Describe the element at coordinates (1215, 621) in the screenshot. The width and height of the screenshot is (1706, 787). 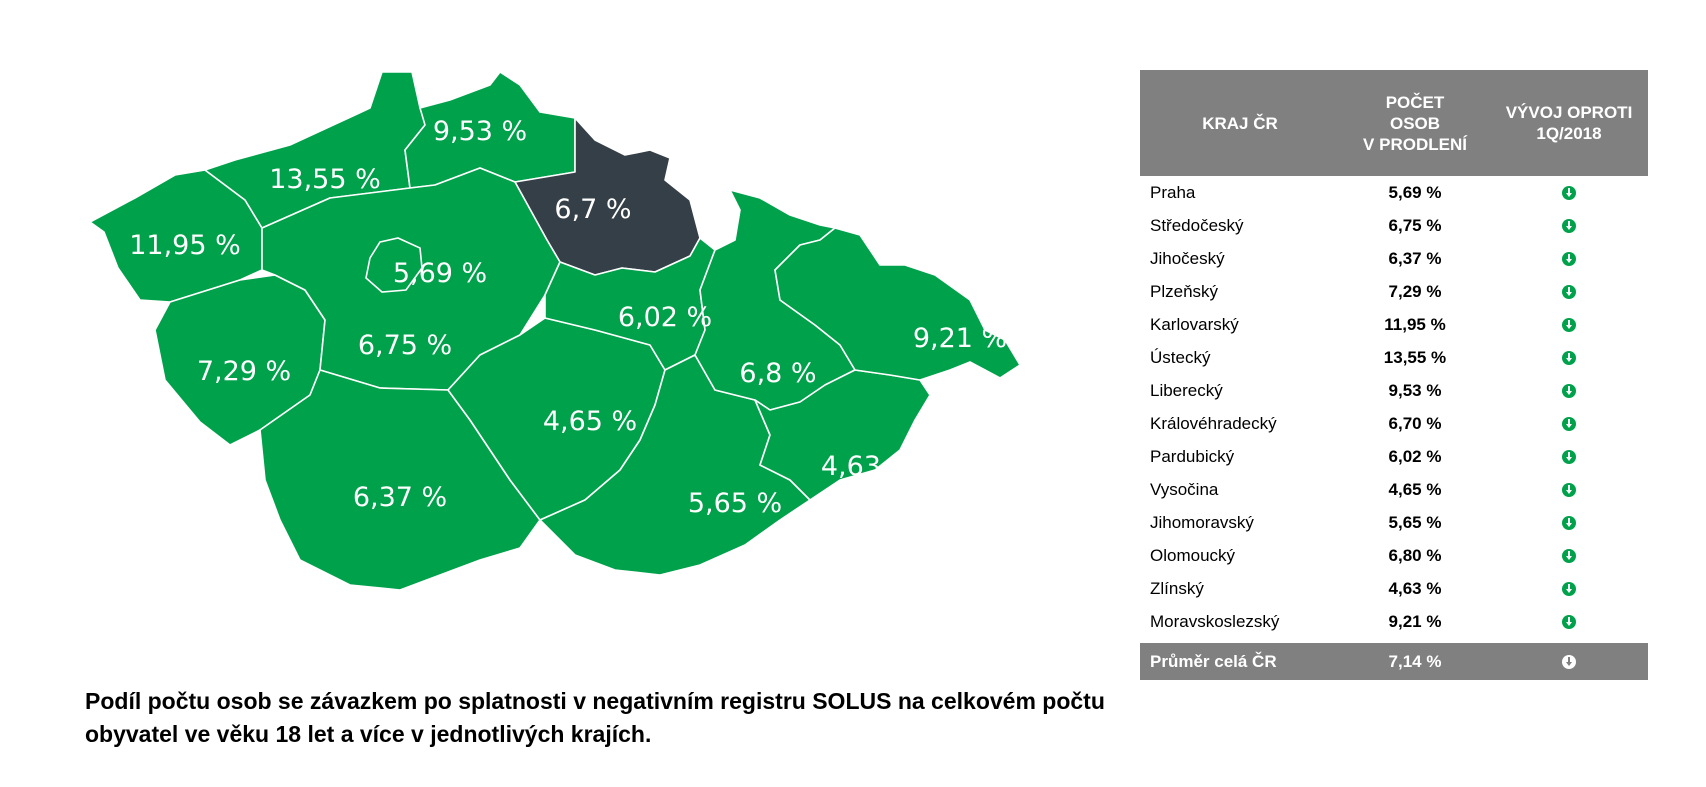
I see `row-name: Moravskoslezský` at that location.